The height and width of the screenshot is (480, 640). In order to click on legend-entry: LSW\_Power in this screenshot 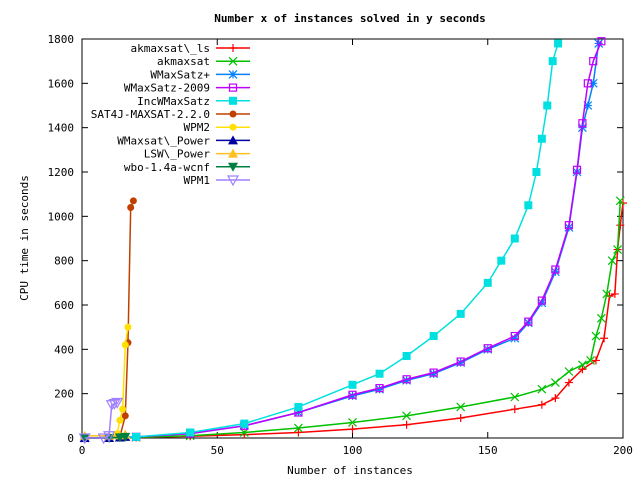, I will do `click(197, 154)`.